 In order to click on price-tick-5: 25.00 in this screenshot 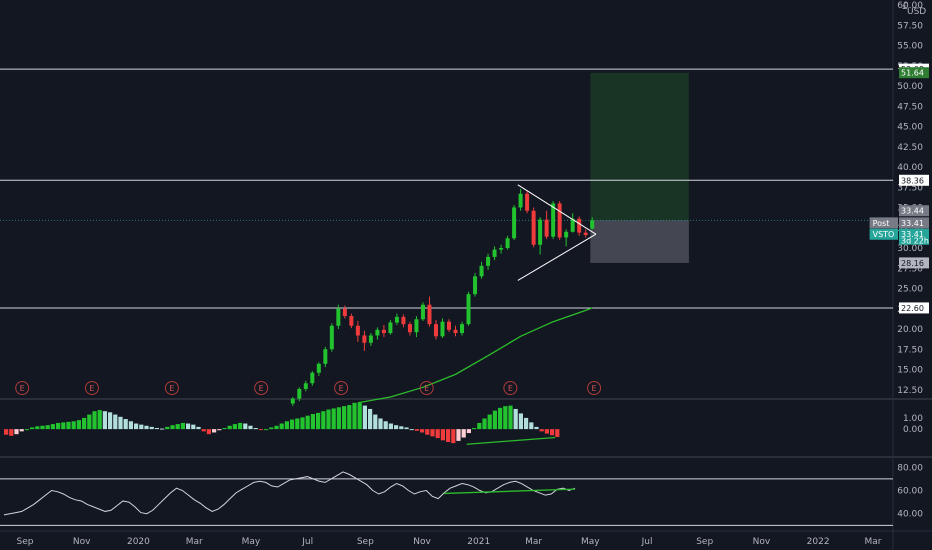, I will do `click(910, 290)`.